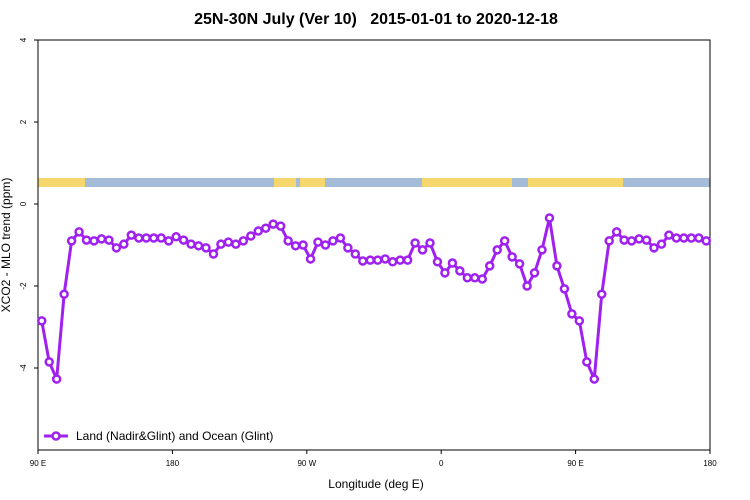 This screenshot has height=500, width=750. I want to click on x-tick-label: 0, so click(441, 463).